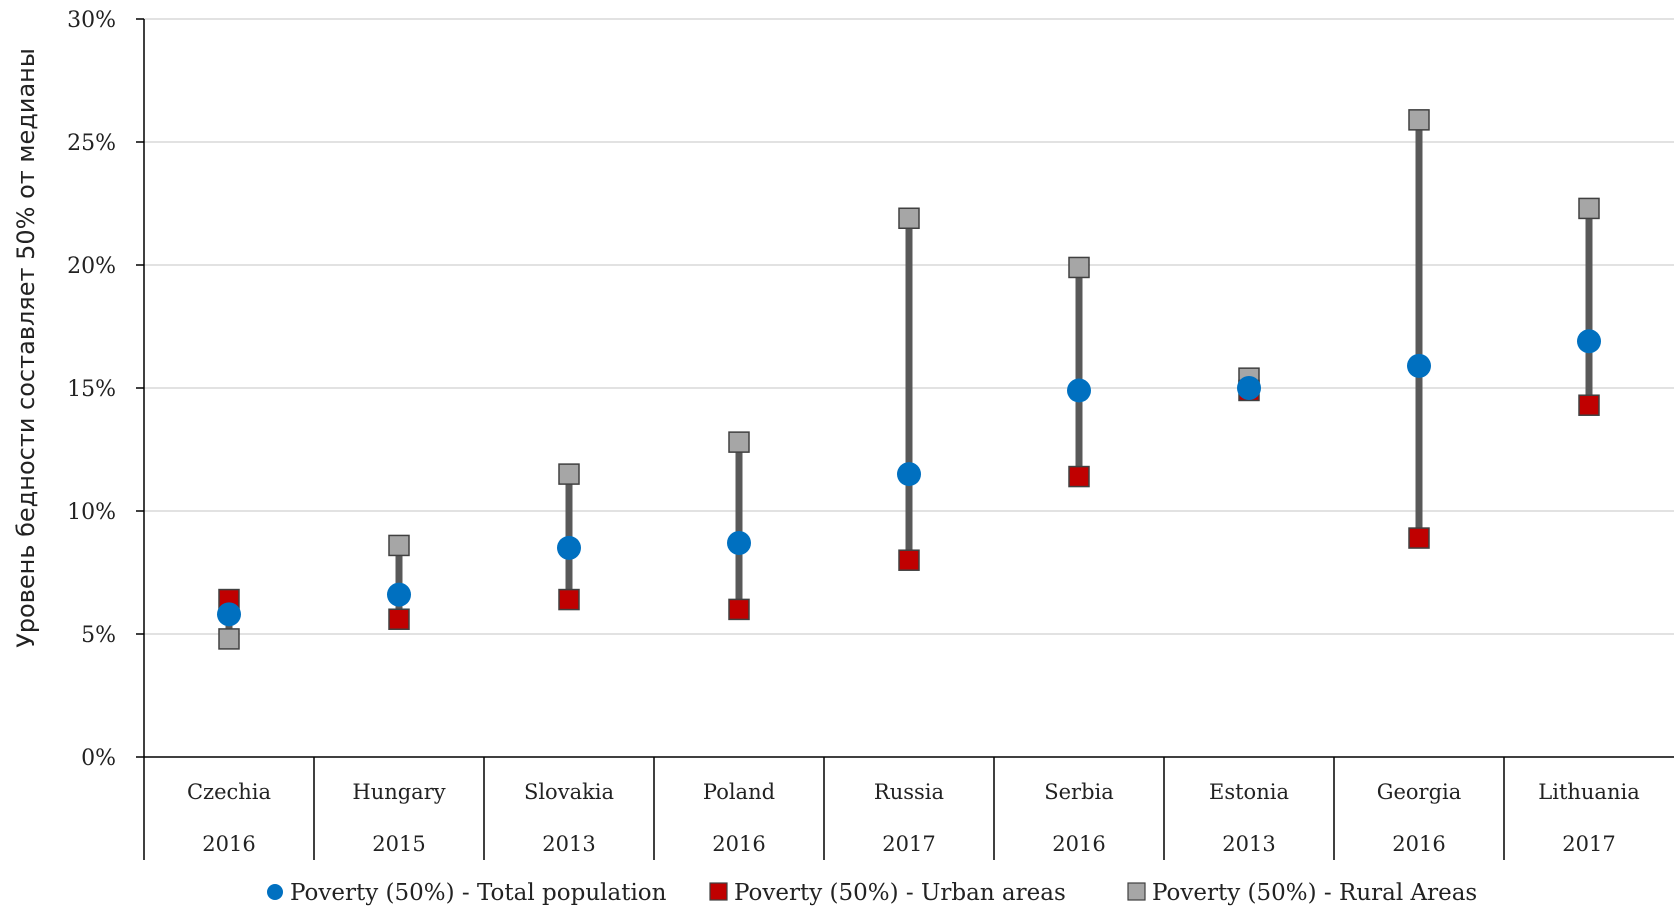 This screenshot has height=917, width=1674. What do you see at coordinates (91, 20) in the screenshot?
I see `y-tick-label: 30%` at bounding box center [91, 20].